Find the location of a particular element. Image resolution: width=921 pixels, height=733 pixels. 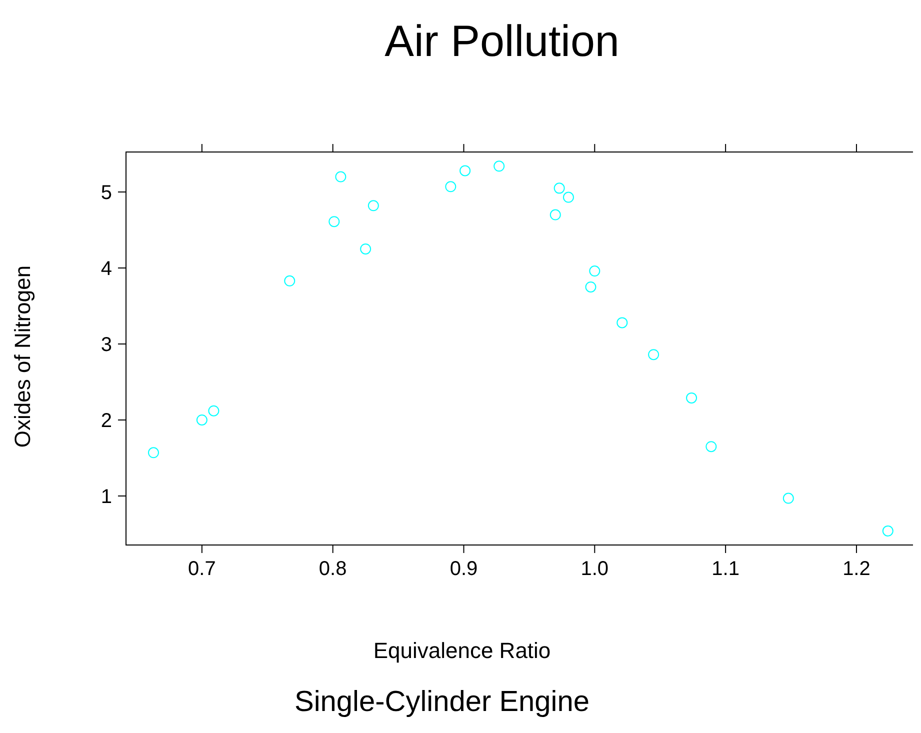

text: Single-Cylinder Engine is located at coordinates (442, 702).